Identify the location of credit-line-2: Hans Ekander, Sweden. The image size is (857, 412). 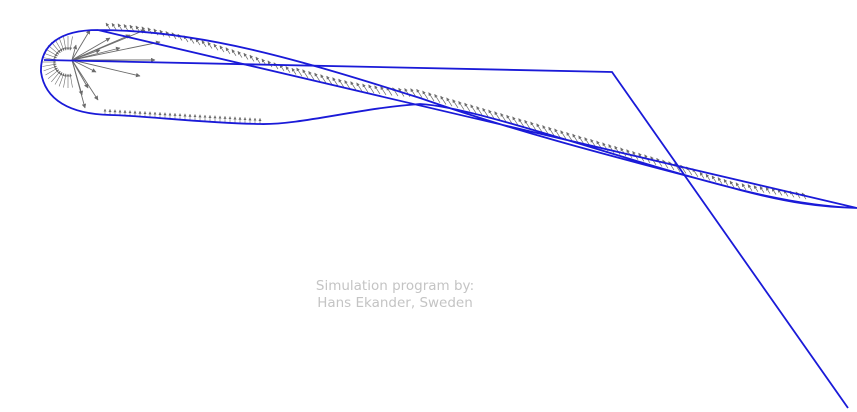
(395, 303).